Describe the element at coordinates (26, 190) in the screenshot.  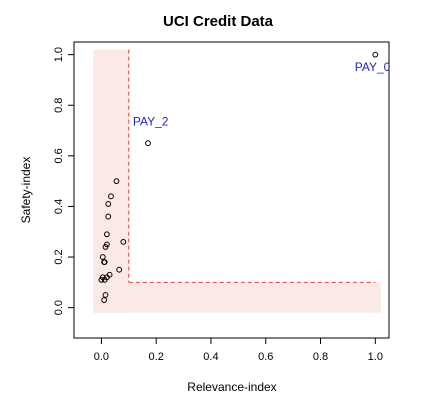
I see `y-axis-label: Safety-index` at that location.